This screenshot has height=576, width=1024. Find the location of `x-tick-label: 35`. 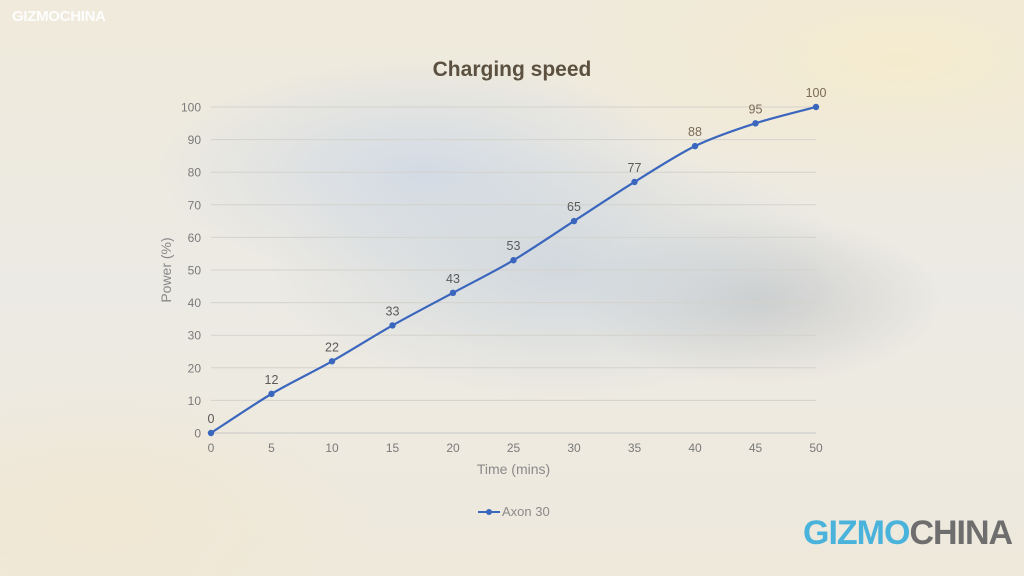

x-tick-label: 35 is located at coordinates (635, 448).